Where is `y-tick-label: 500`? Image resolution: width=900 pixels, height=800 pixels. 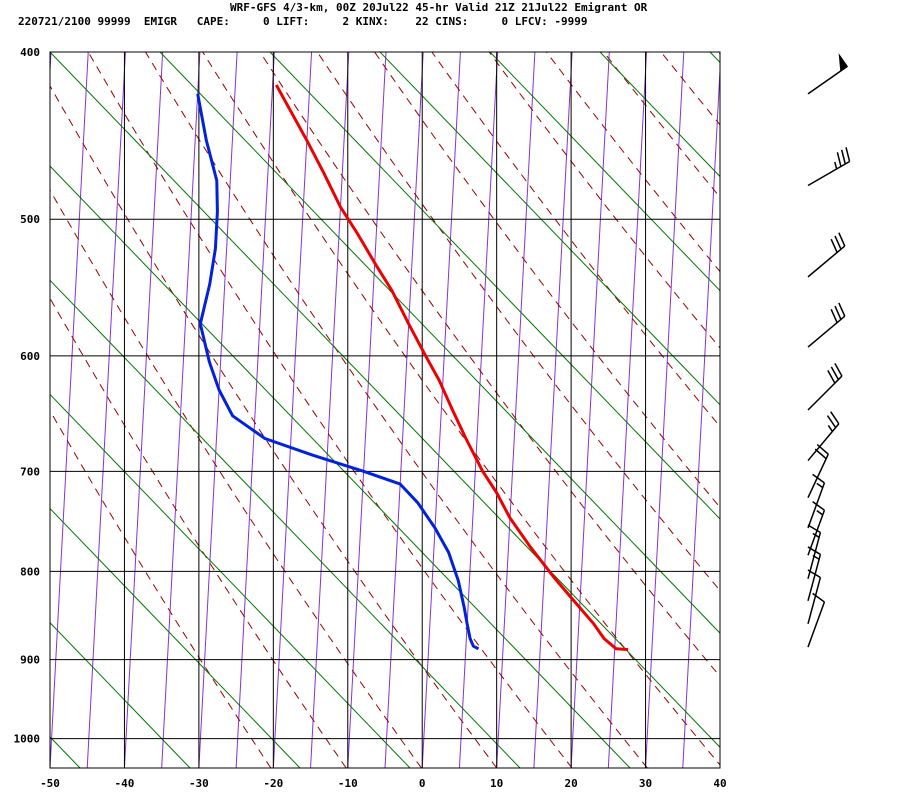 y-tick-label: 500 is located at coordinates (30, 219).